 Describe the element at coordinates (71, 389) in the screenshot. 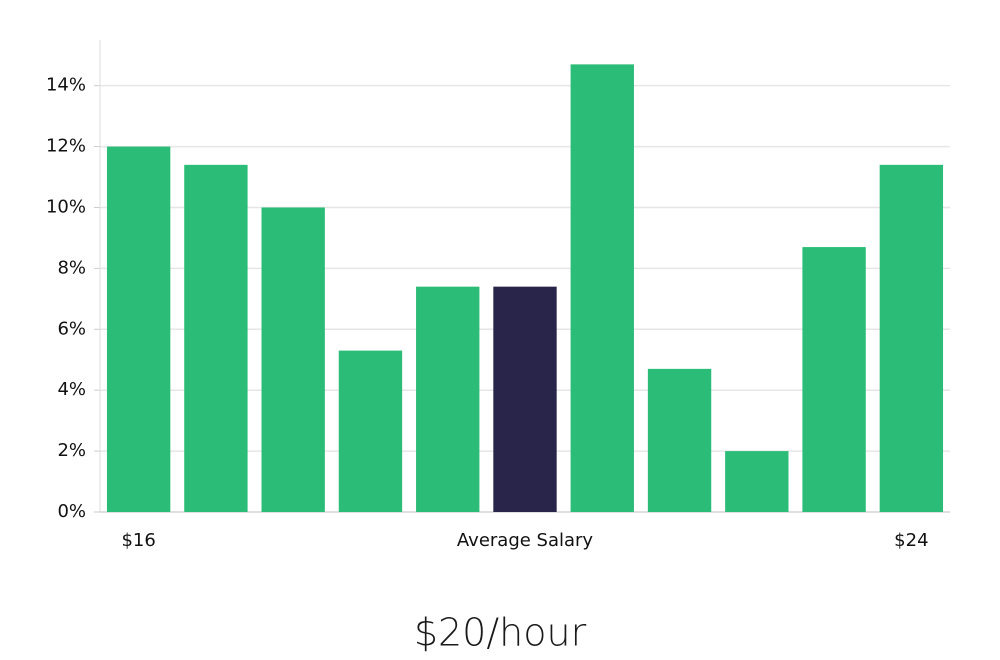

I see `y-tick-label: 4%` at that location.